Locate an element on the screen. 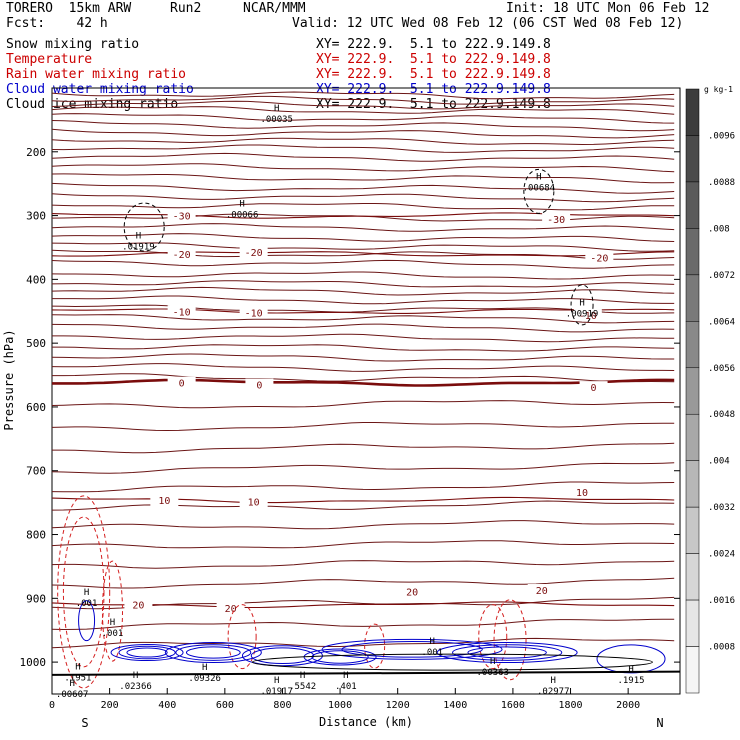  x-axis-label: Distance (km) is located at coordinates (366, 722).